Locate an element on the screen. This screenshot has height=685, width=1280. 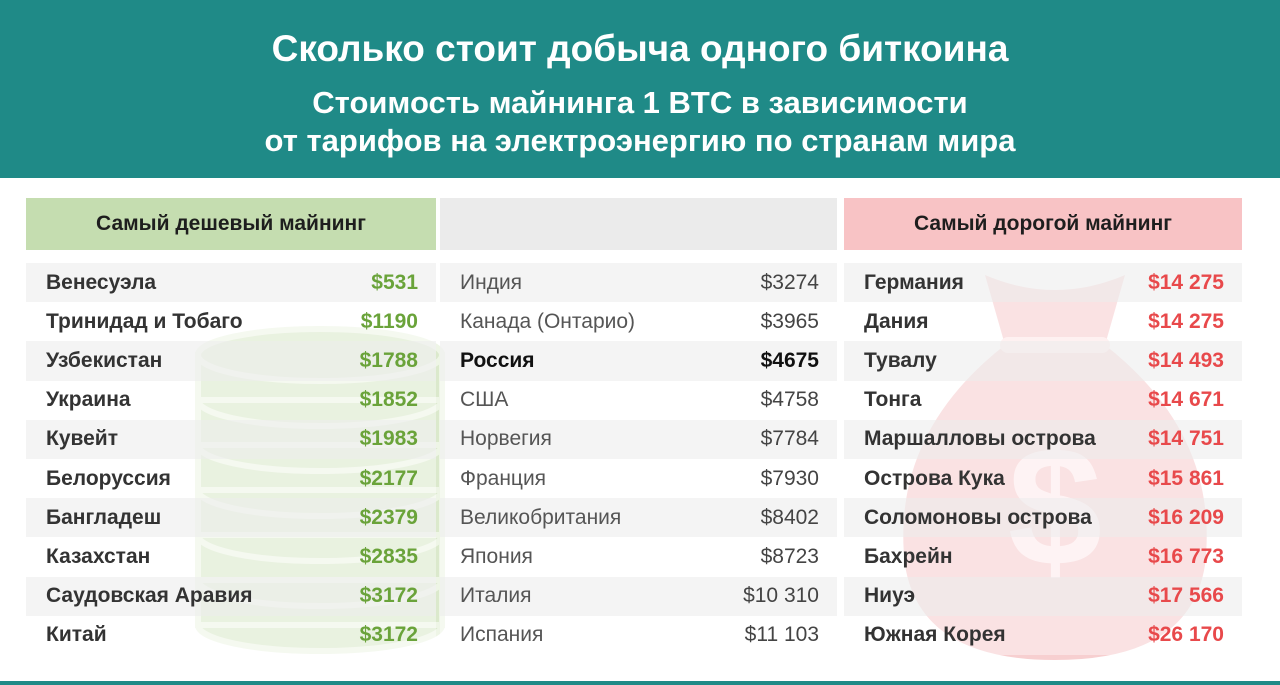
country-name: Тринидад и Тобаго is located at coordinates (144, 321).